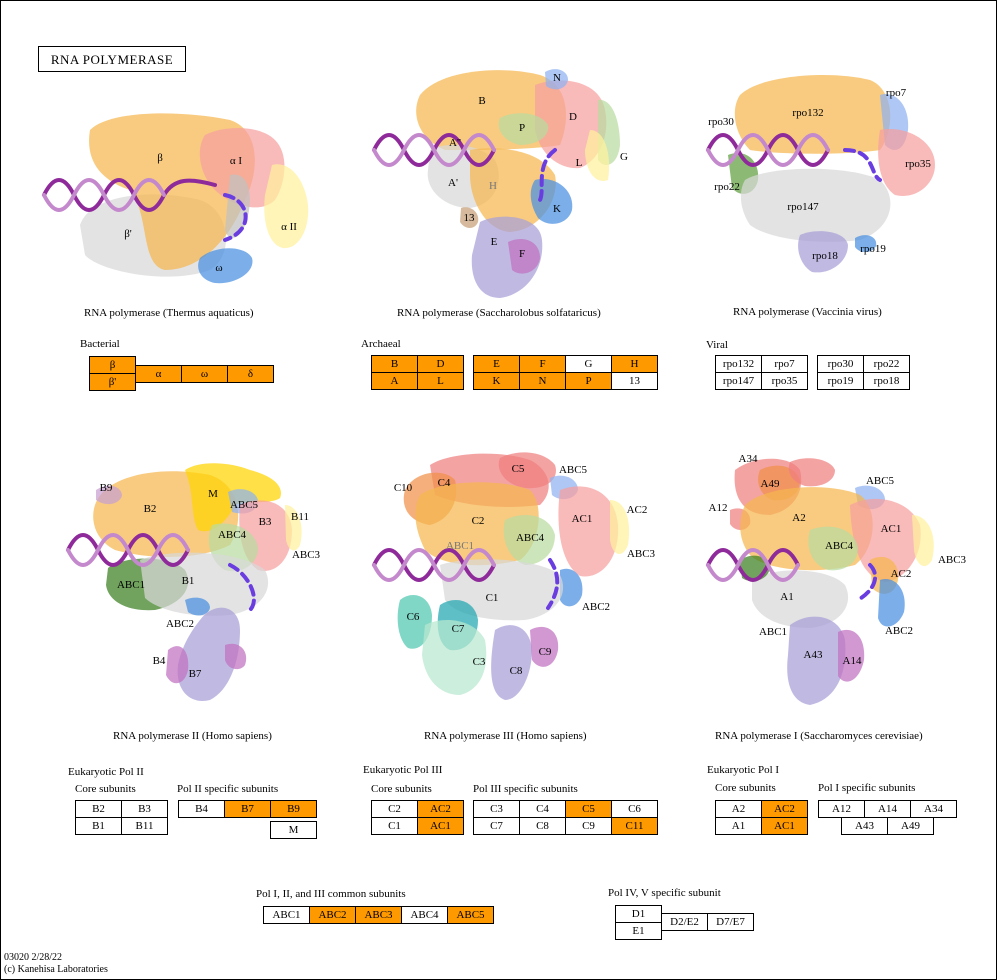 The image size is (997, 980). I want to click on gene-box: rpo132, so click(738, 364).